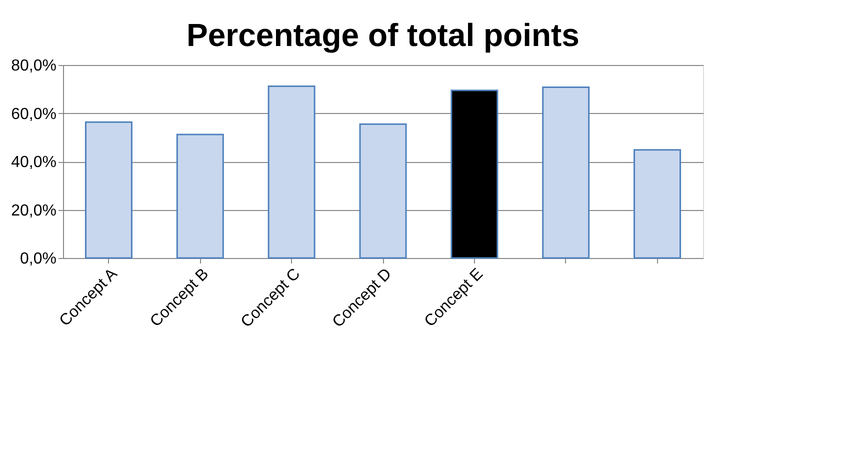 This screenshot has height=452, width=865. What do you see at coordinates (383, 35) in the screenshot?
I see `chart-title: Percentage of total points` at bounding box center [383, 35].